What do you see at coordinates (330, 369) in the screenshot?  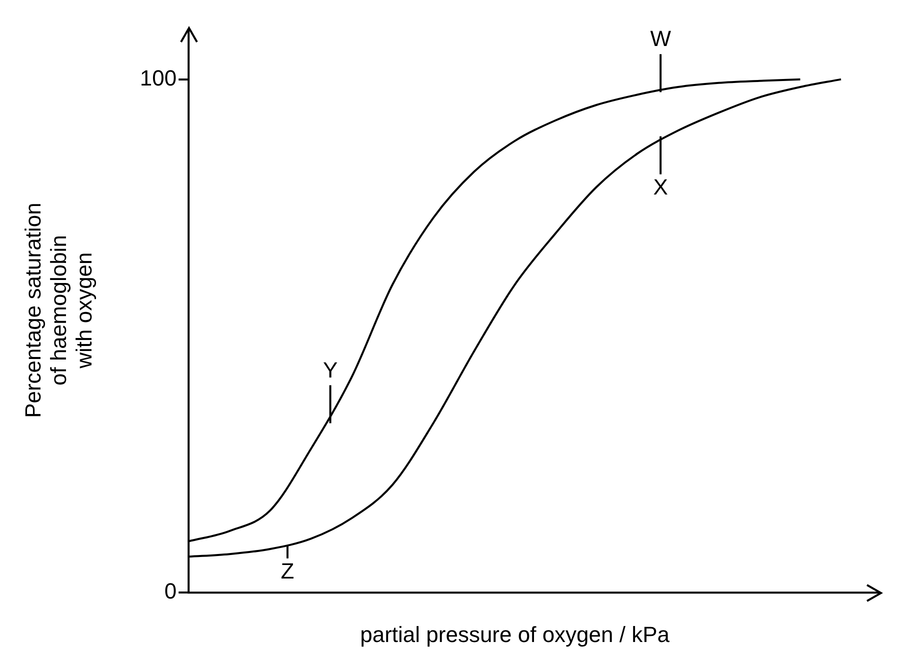 I see `annotation: Y` at bounding box center [330, 369].